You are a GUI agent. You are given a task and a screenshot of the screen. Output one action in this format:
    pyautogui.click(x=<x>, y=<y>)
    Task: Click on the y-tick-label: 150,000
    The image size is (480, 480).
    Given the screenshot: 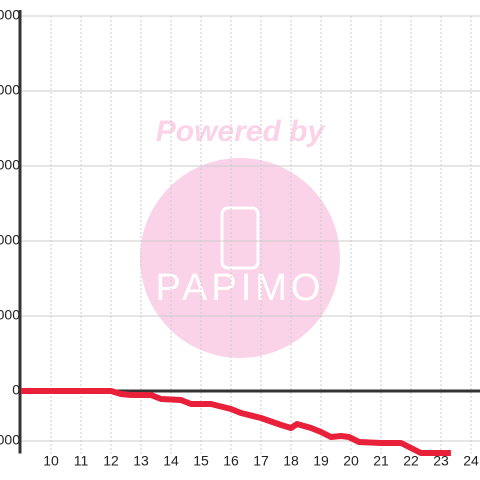 What is the action you would take?
    pyautogui.click(x=10, y=15)
    